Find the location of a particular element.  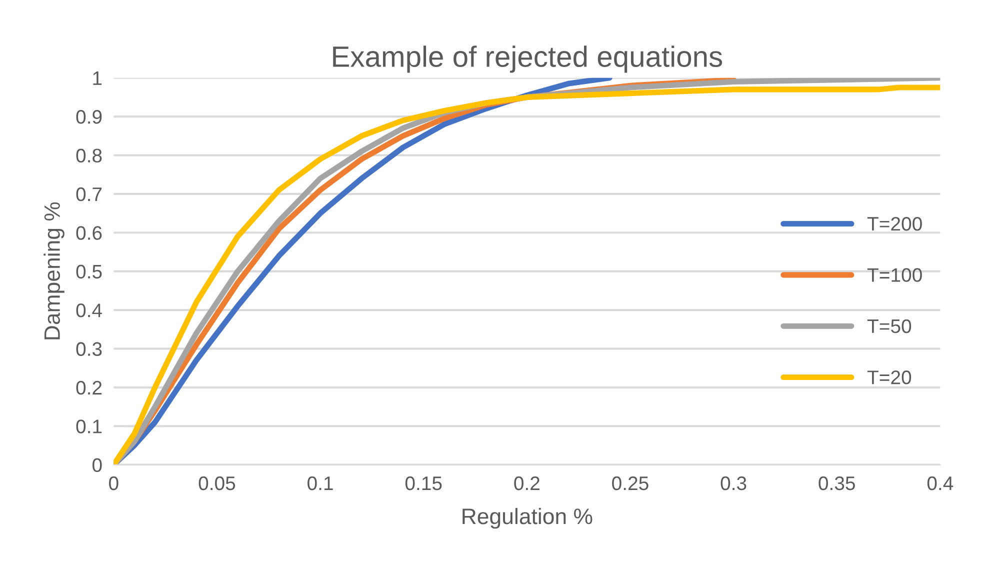

x-tick-label: 0.25 is located at coordinates (630, 483).